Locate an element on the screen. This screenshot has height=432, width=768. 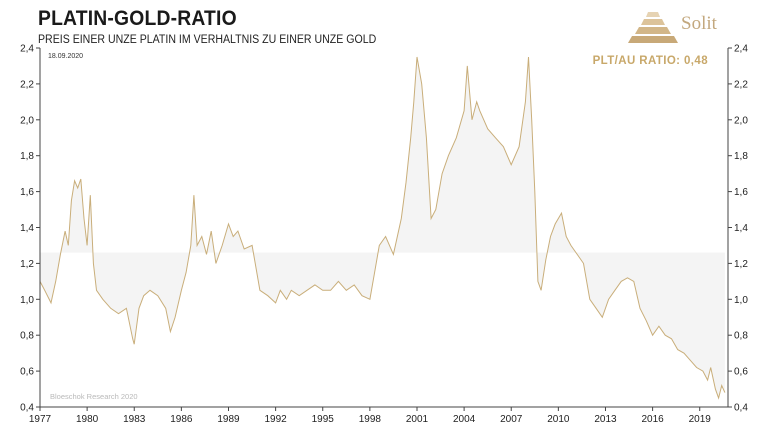
x-tick-label: 2007 is located at coordinates (511, 419).